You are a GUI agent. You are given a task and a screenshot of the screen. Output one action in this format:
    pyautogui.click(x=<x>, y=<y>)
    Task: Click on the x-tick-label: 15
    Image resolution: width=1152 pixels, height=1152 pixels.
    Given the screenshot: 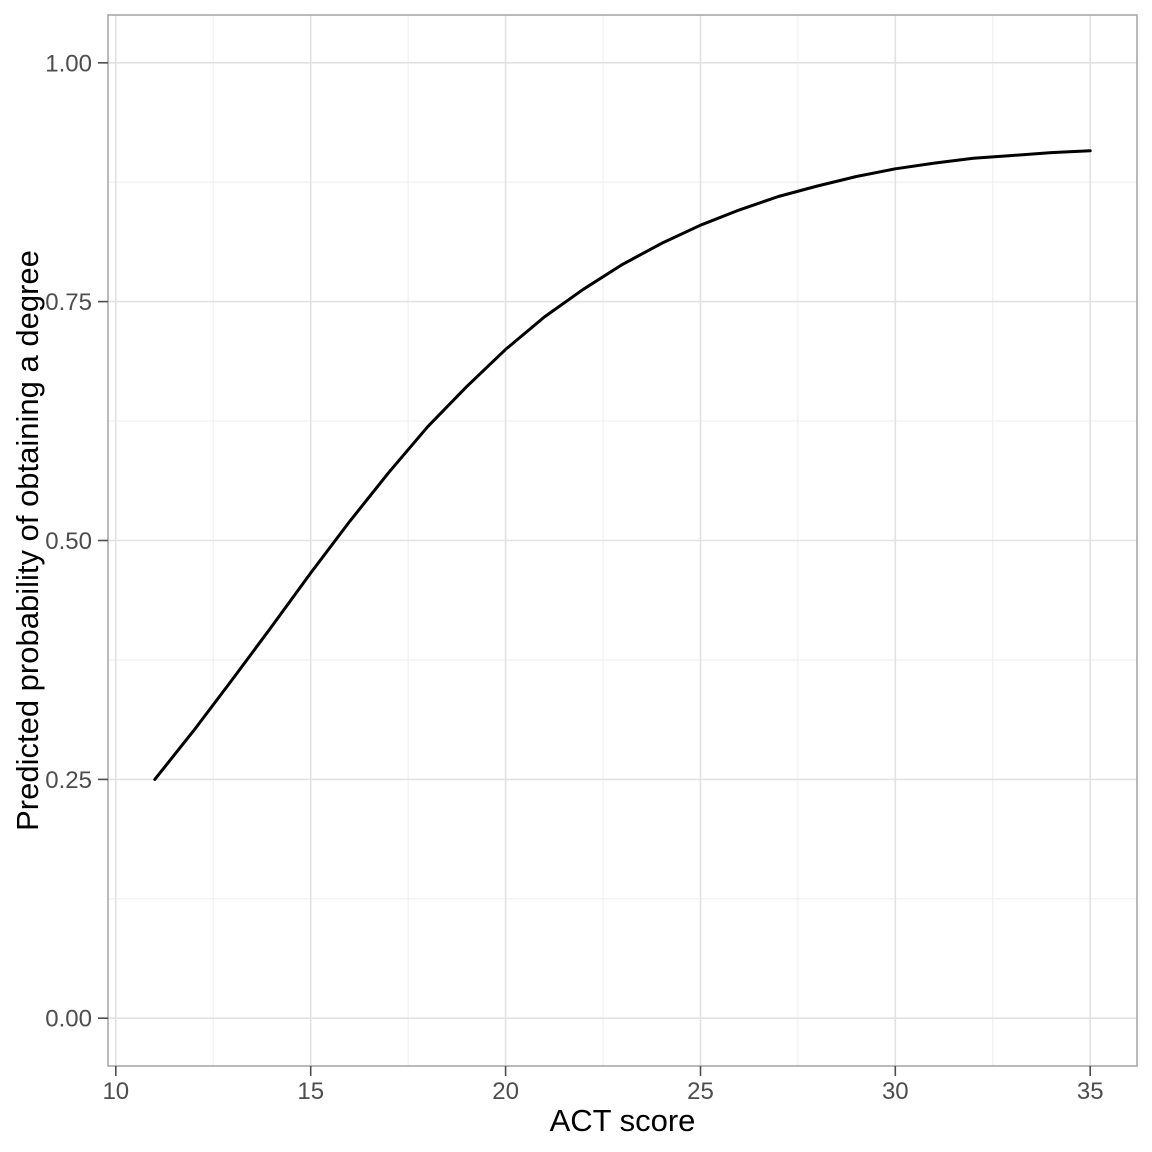 What is the action you would take?
    pyautogui.click(x=310, y=1091)
    